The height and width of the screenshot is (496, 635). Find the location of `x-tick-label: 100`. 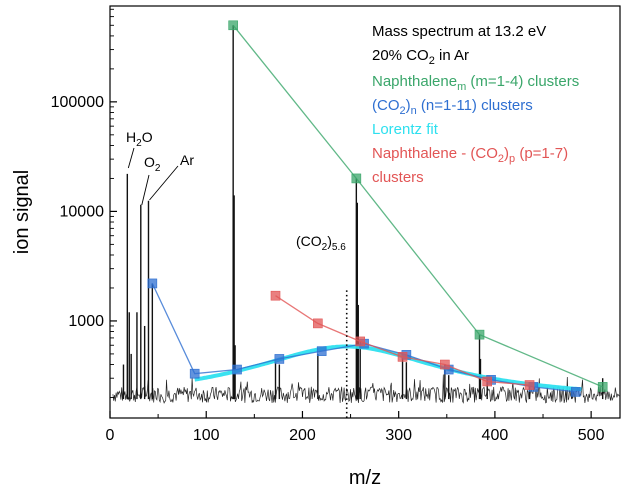

x-tick-label: 100 is located at coordinates (206, 435).